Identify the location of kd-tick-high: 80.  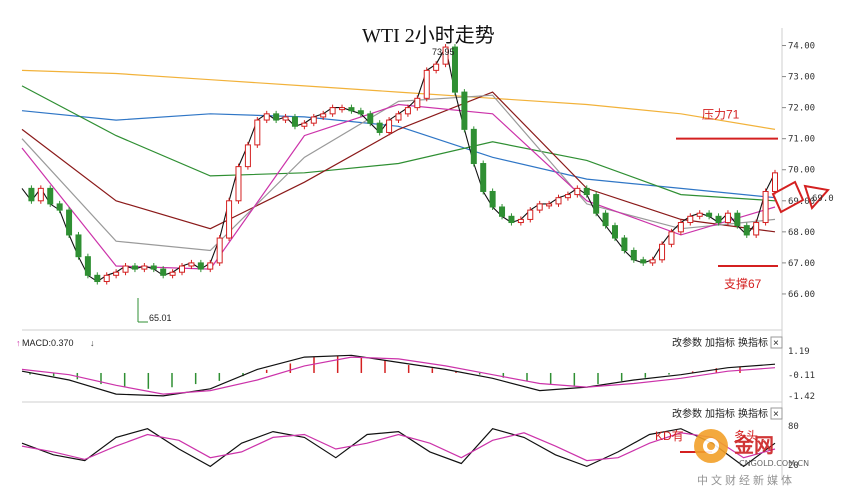
(793, 427).